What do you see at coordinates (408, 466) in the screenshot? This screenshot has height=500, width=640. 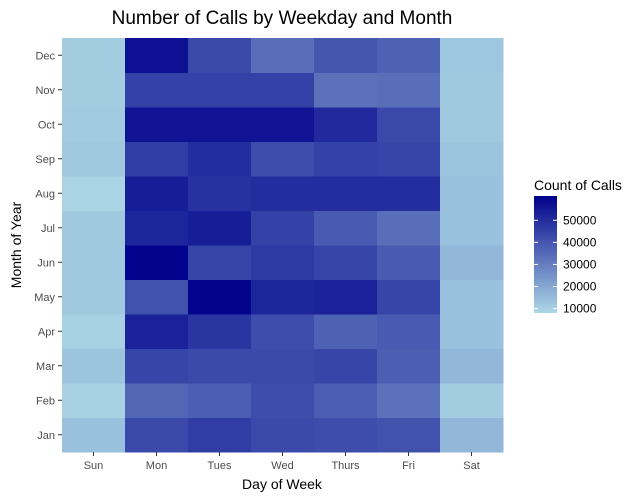 I see `x-tick-label: Fri` at bounding box center [408, 466].